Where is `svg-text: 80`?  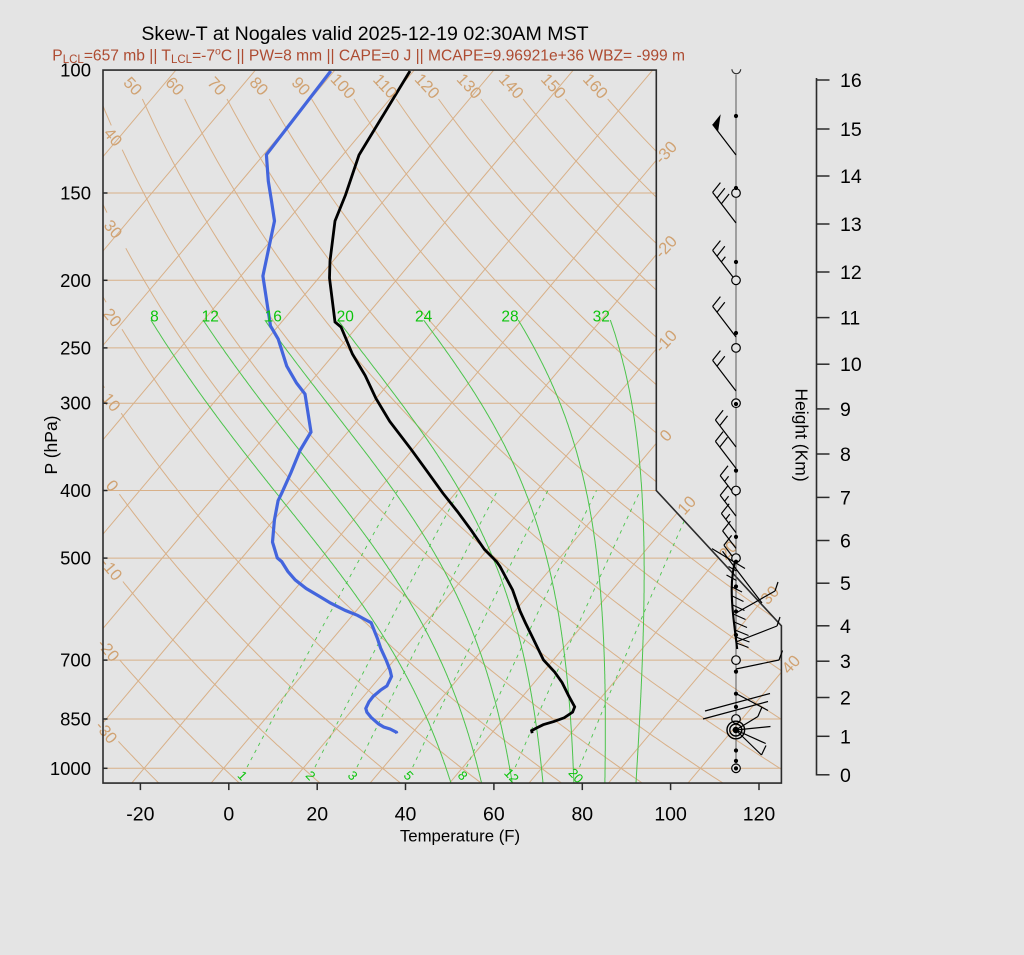 svg-text: 80 is located at coordinates (582, 815).